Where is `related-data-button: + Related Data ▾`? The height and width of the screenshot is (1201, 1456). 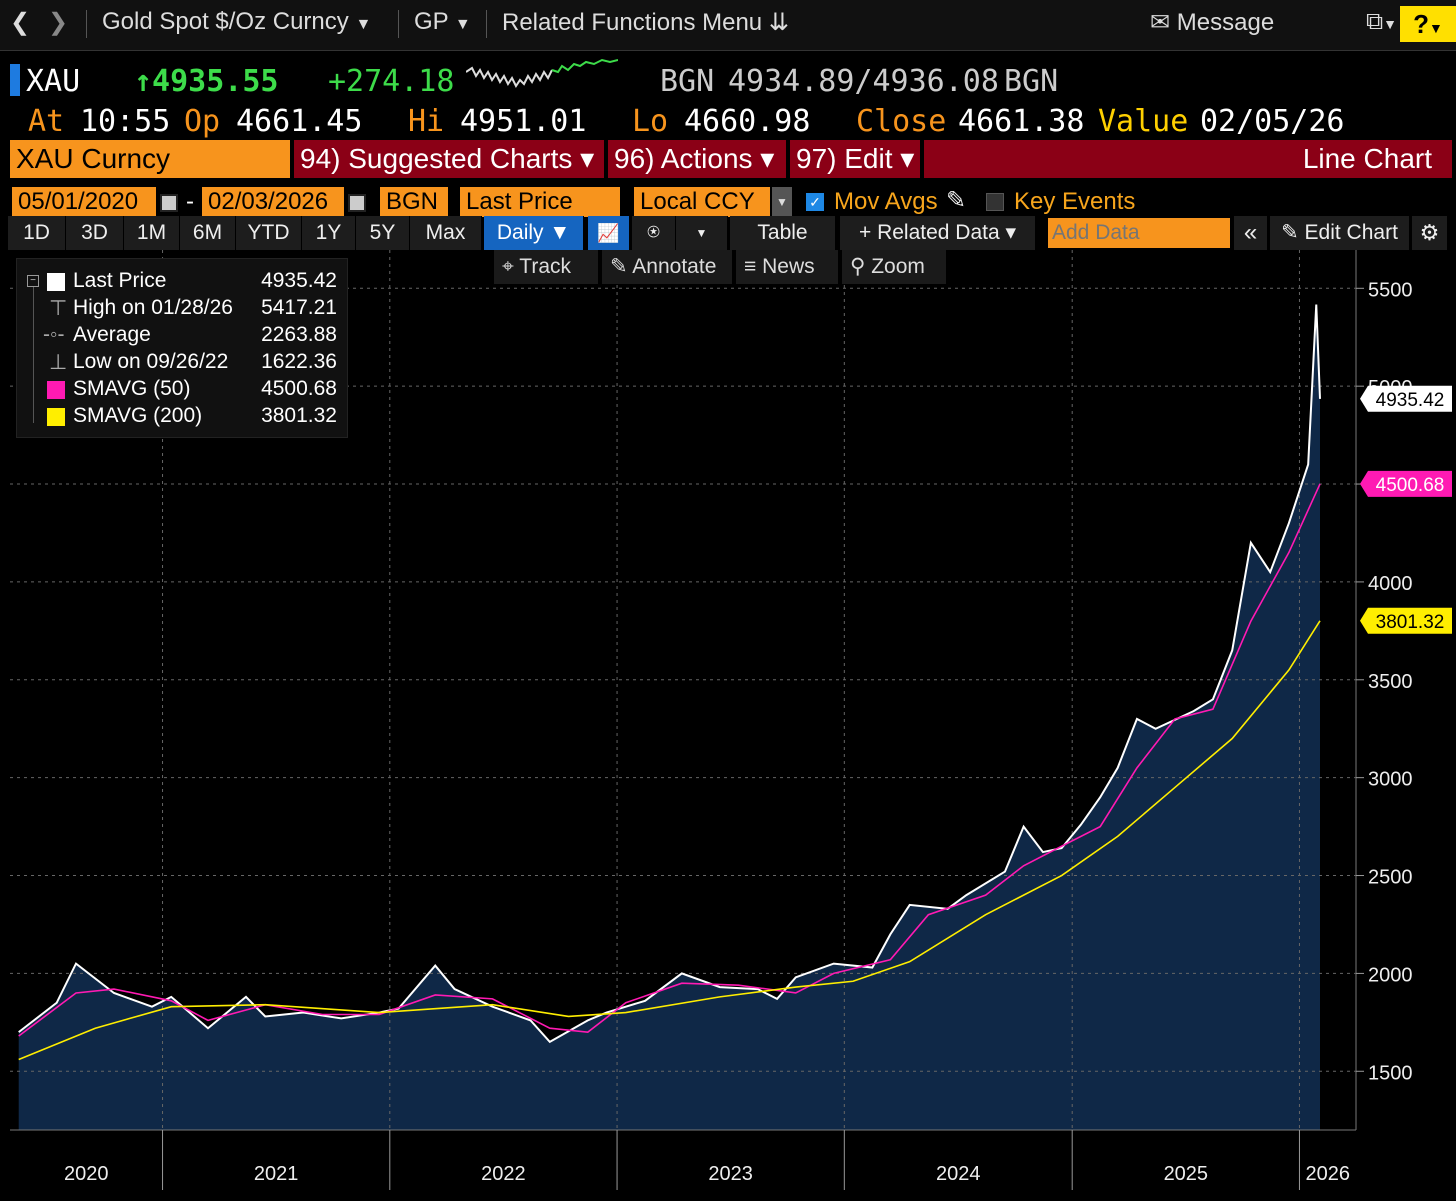 related-data-button: + Related Data ▾ is located at coordinates (938, 233).